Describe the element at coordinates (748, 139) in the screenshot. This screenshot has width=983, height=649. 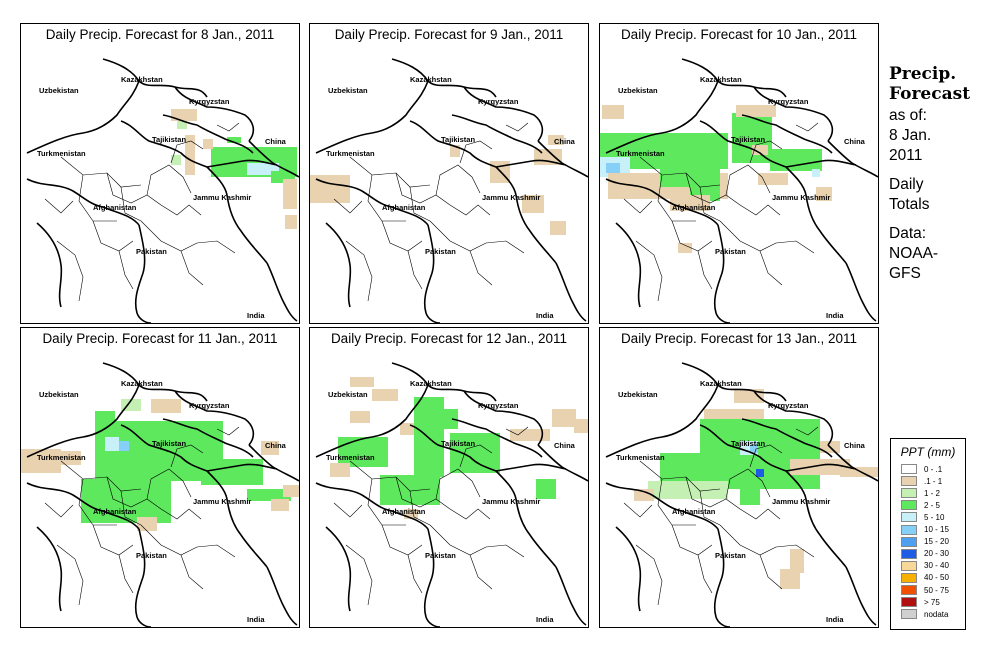
I see `map-label-tajikistan: Tajikistan` at that location.